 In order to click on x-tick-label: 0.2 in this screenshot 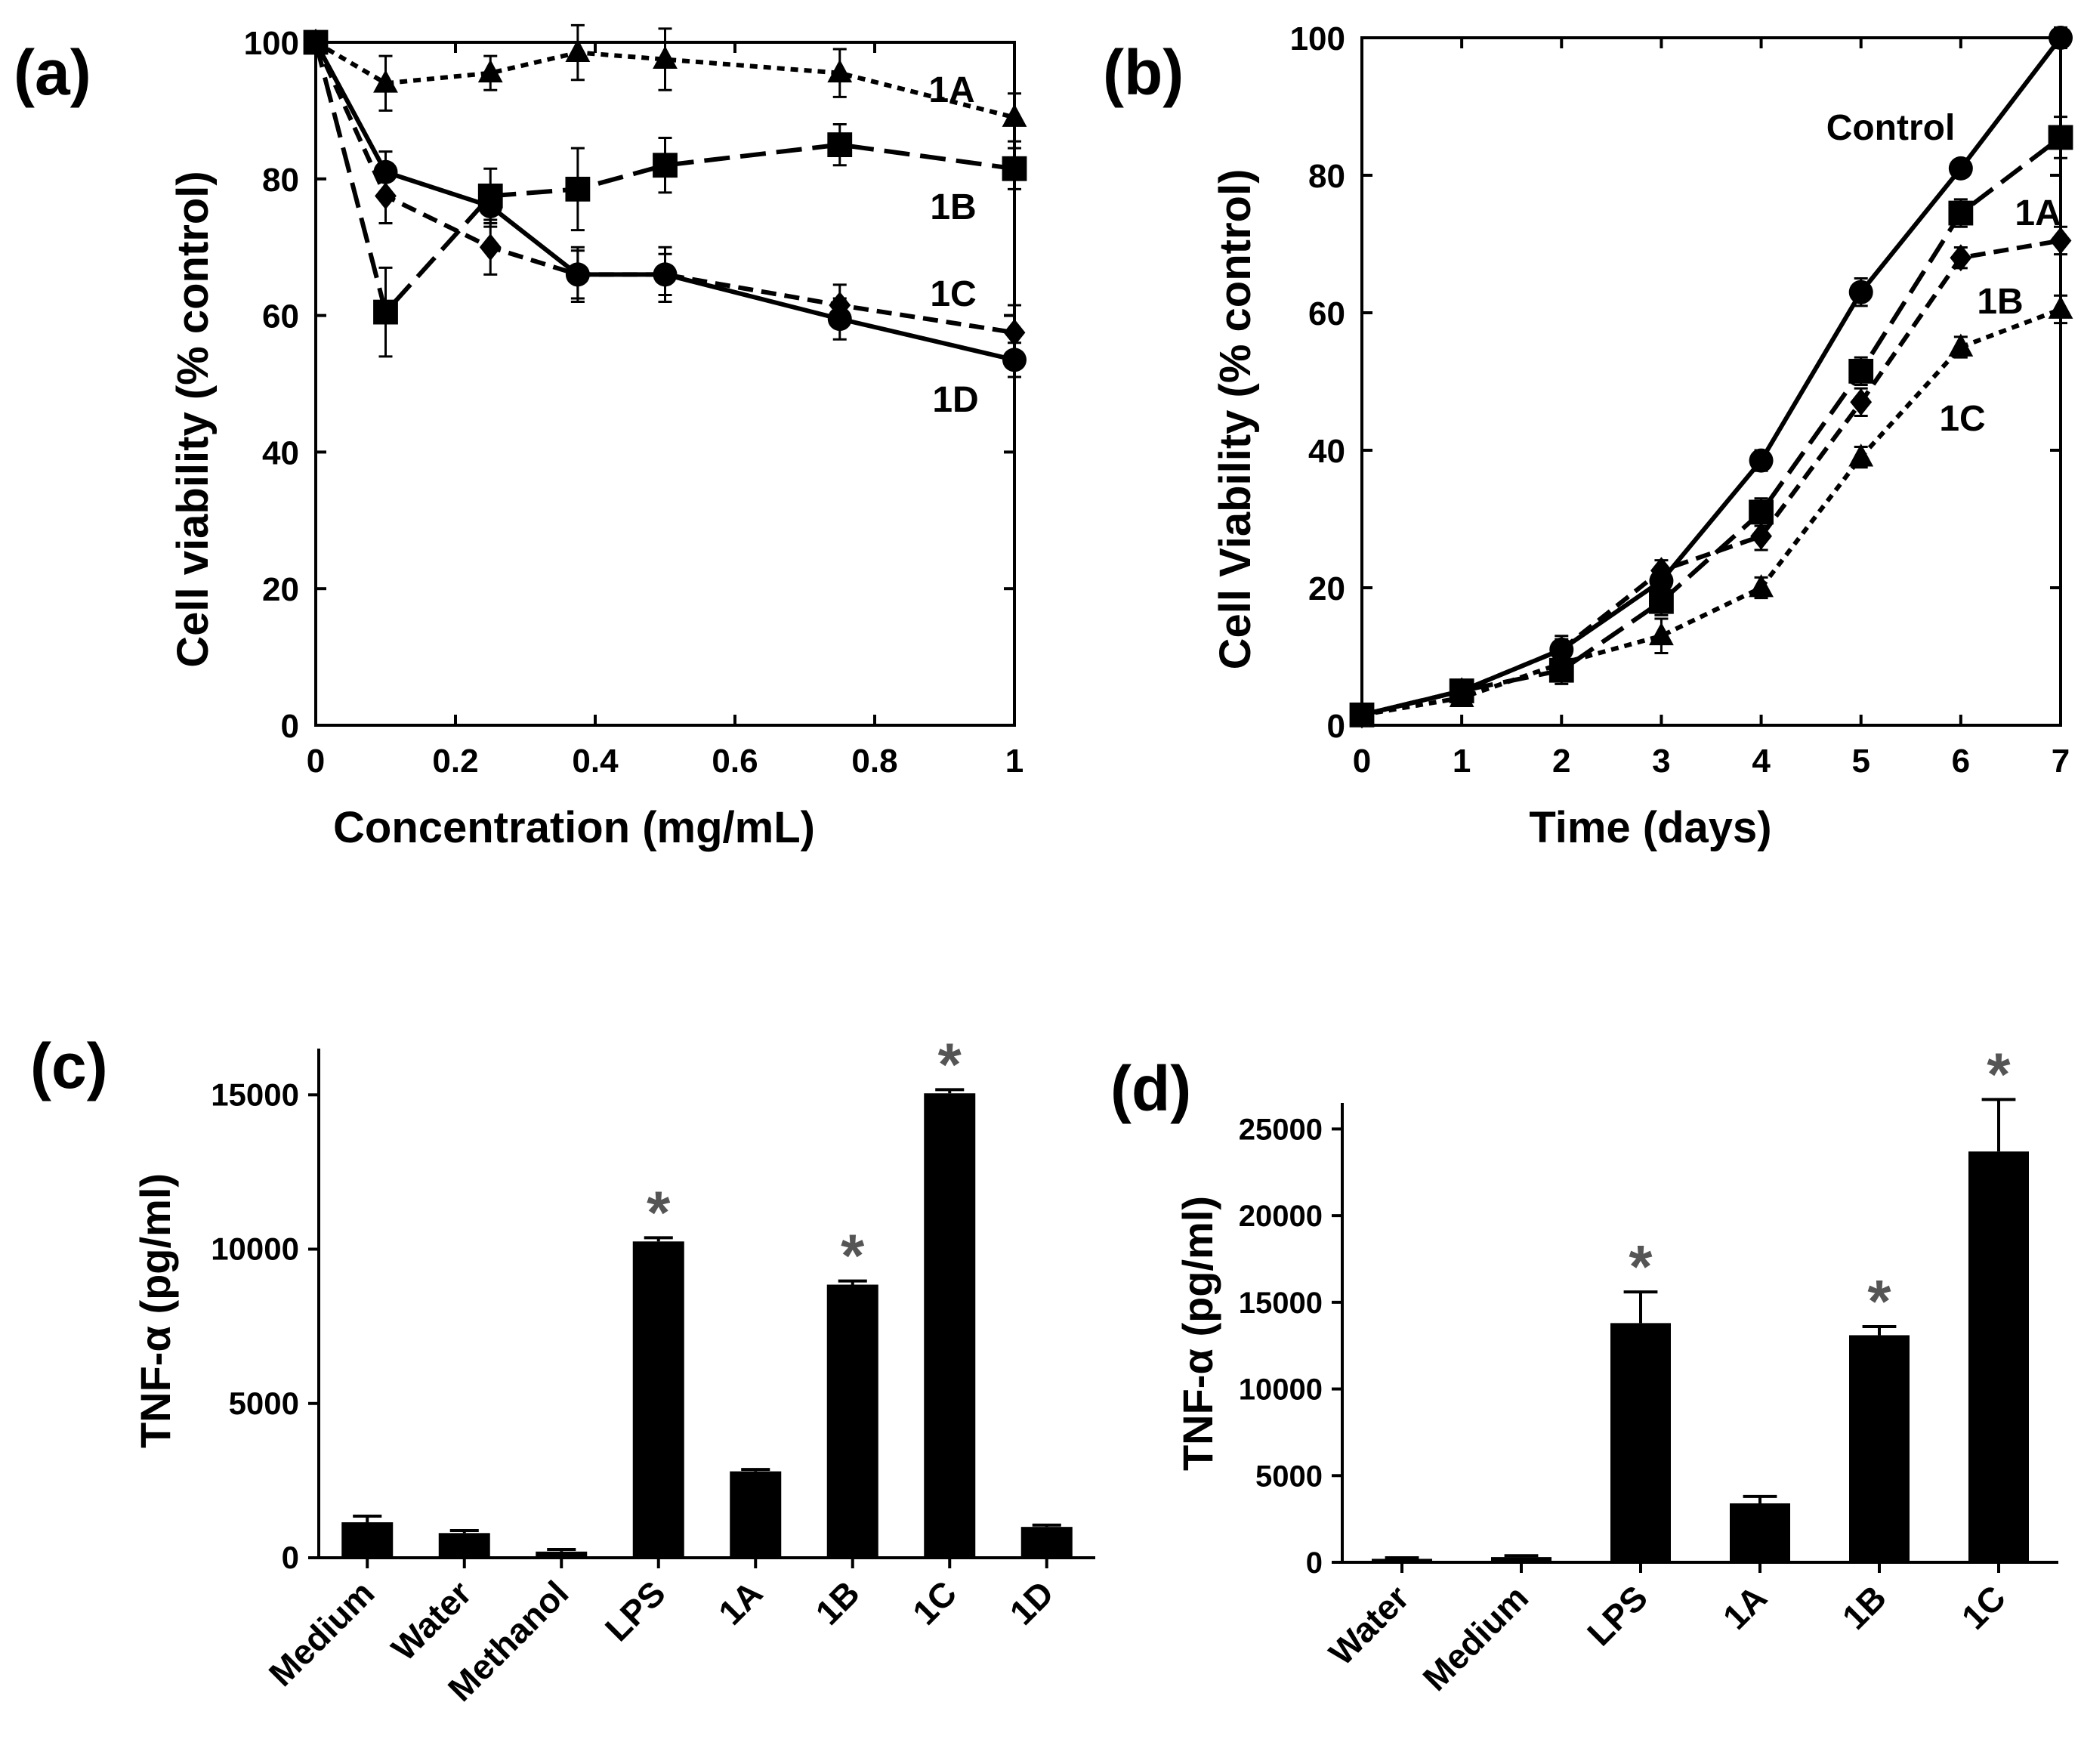, I will do `click(455, 761)`.